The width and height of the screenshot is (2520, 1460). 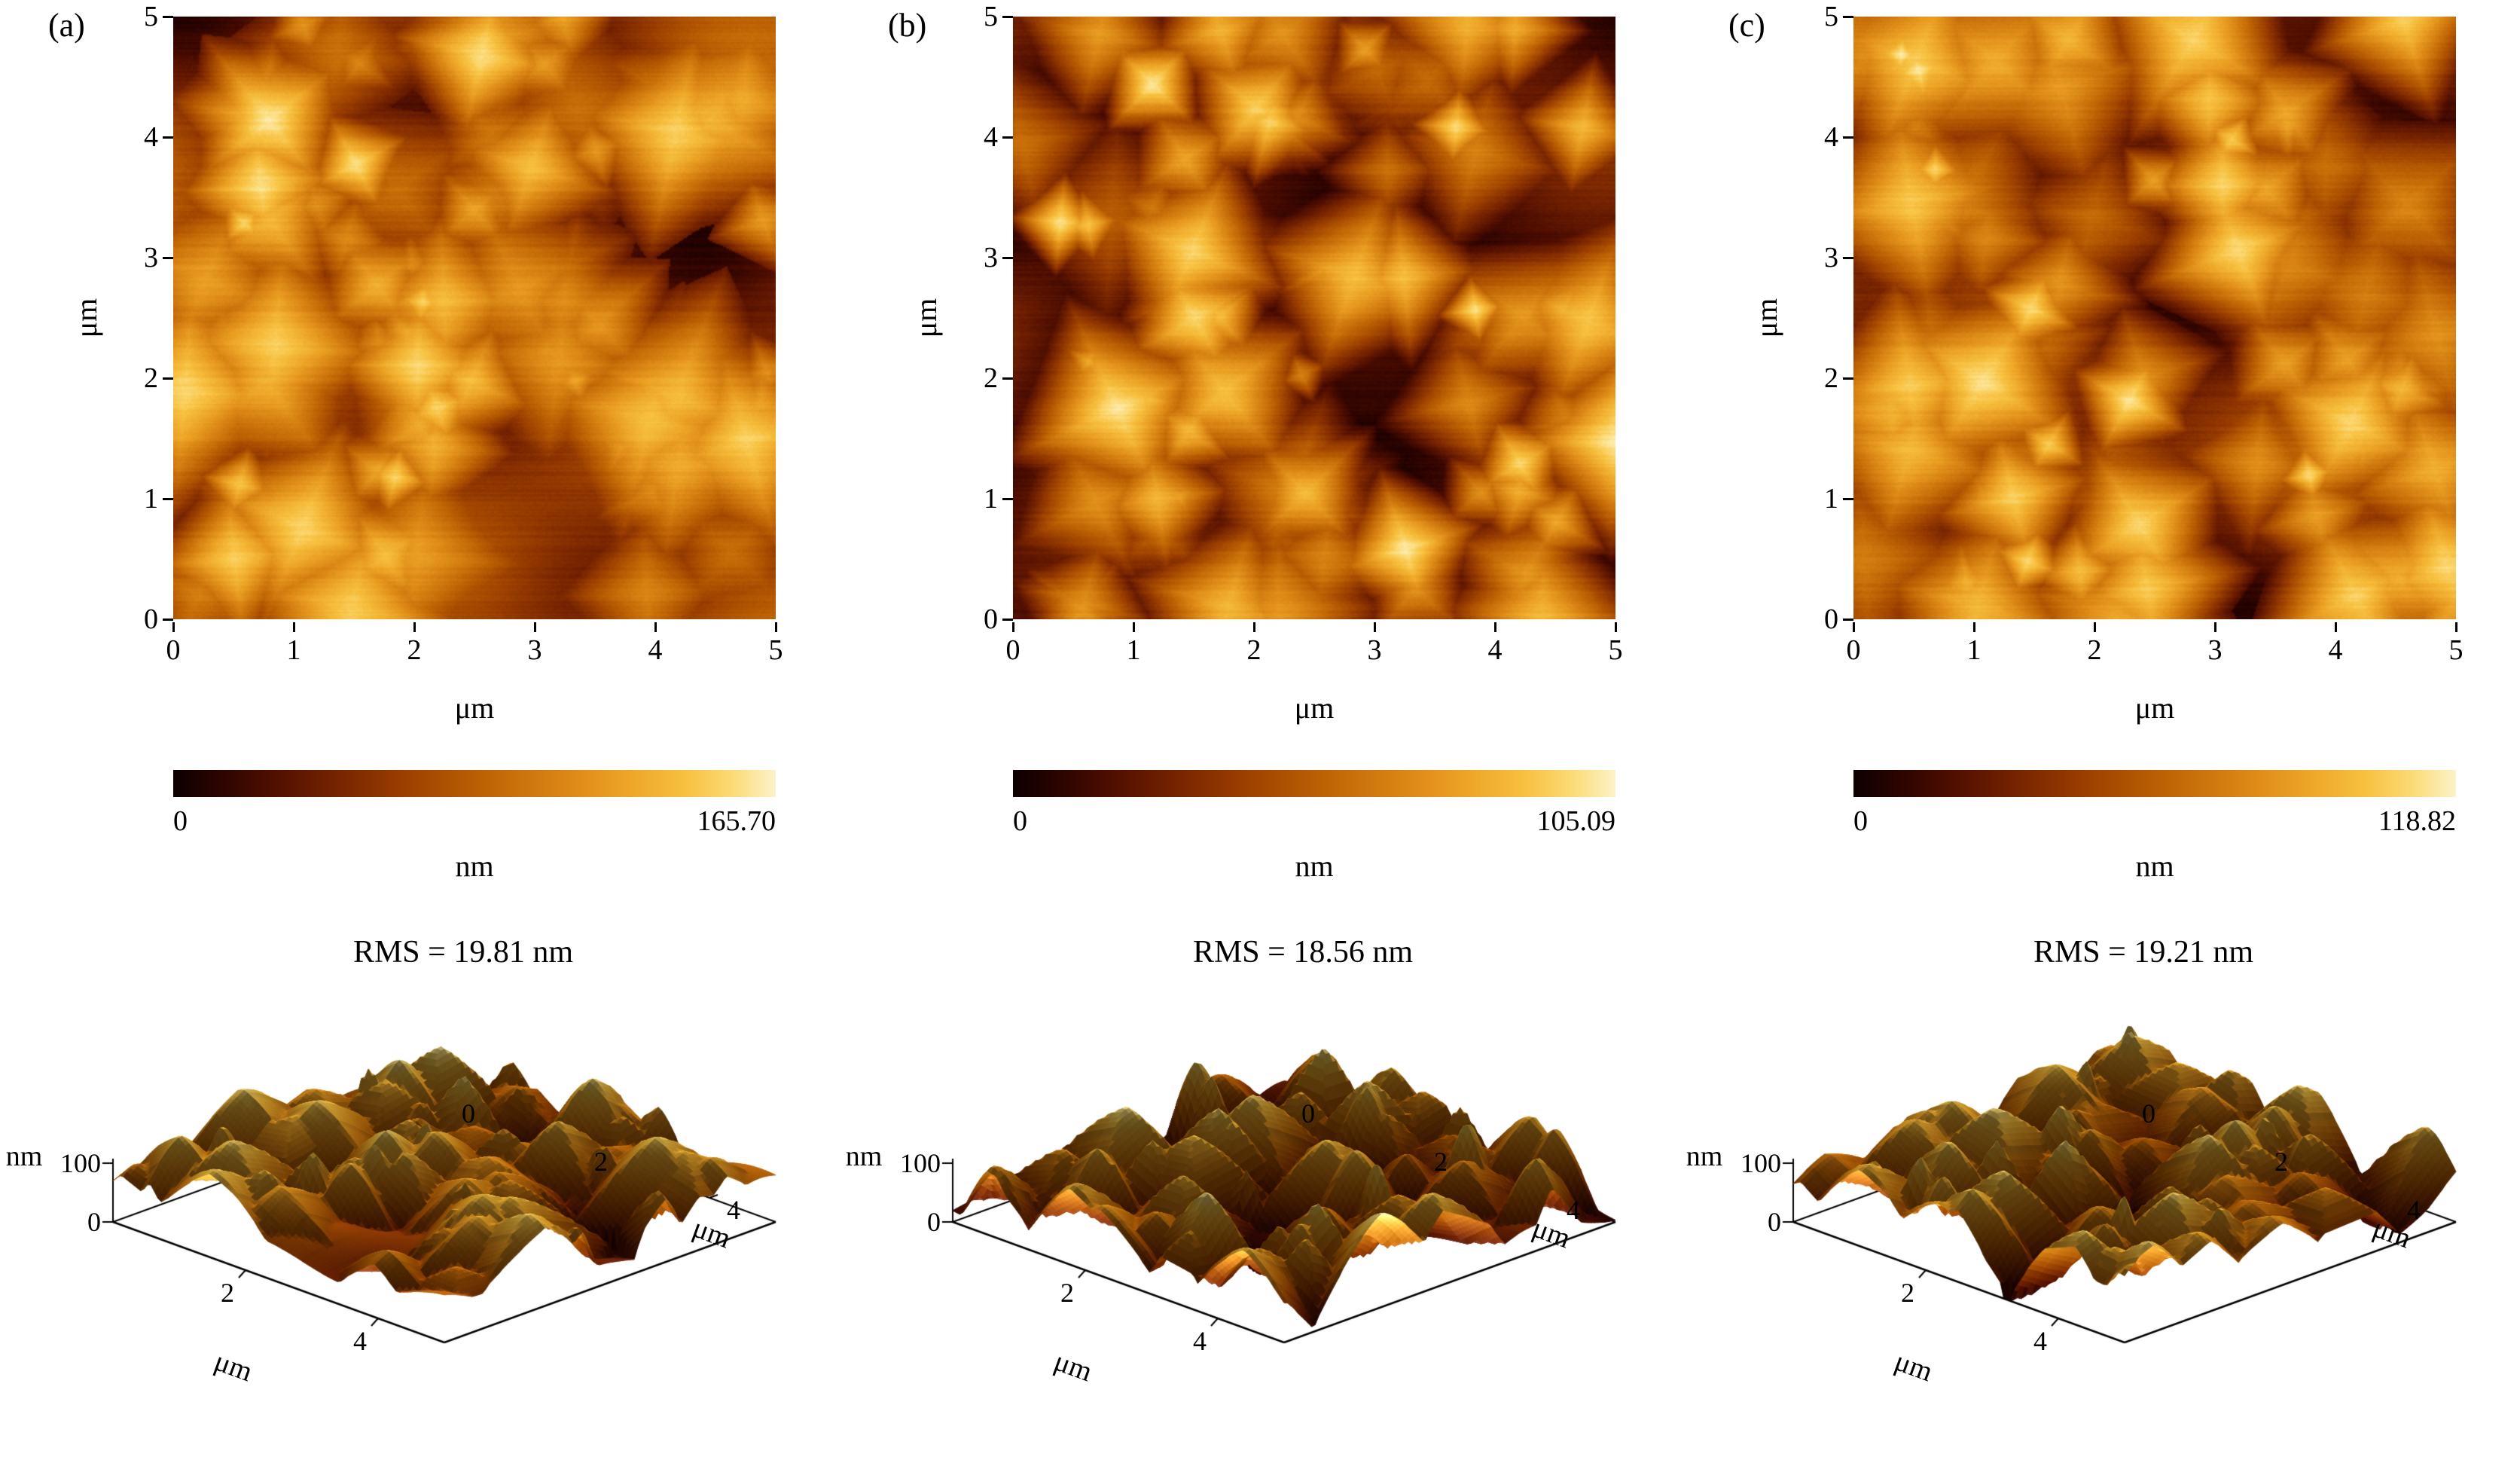 What do you see at coordinates (66, 25) in the screenshot?
I see `panel-letter: (a)` at bounding box center [66, 25].